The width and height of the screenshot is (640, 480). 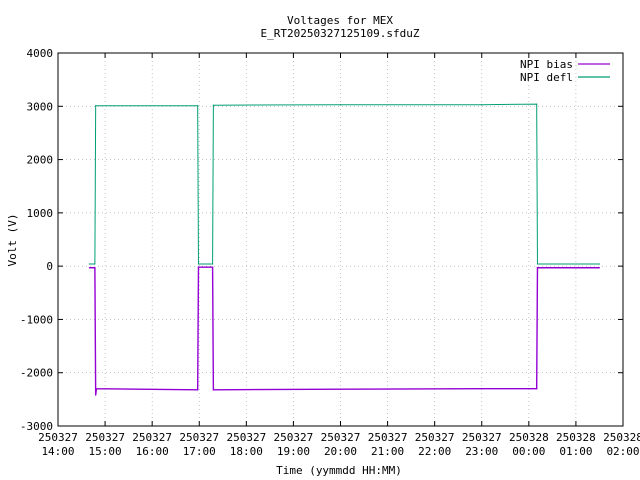 I want to click on legend-label-npi-bias: NPI bias, so click(x=546, y=64).